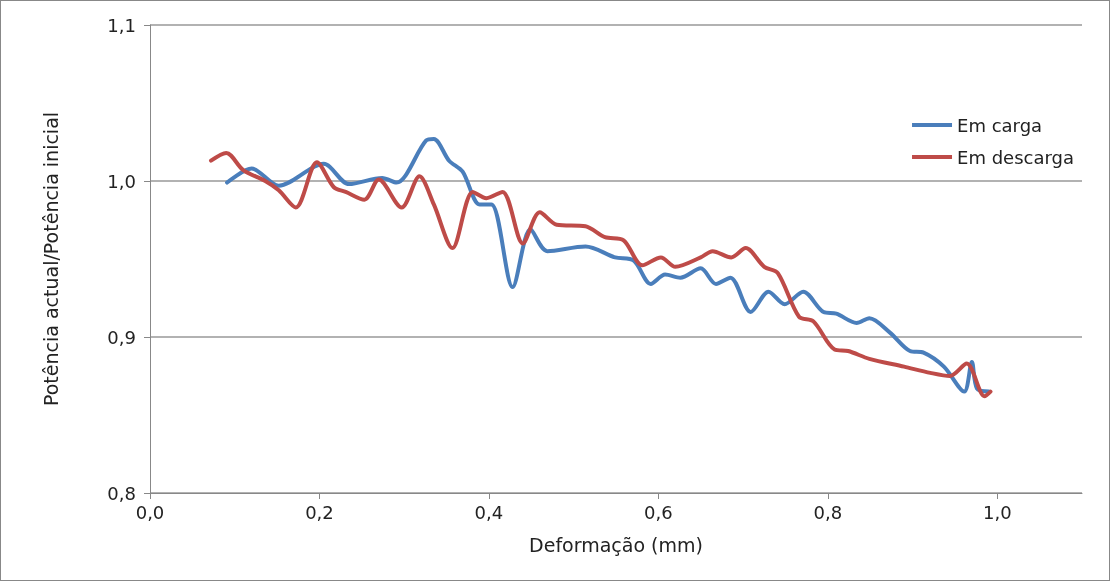 The width and height of the screenshot is (1110, 581). I want to click on x-tick-label: 0,6, so click(658, 512).